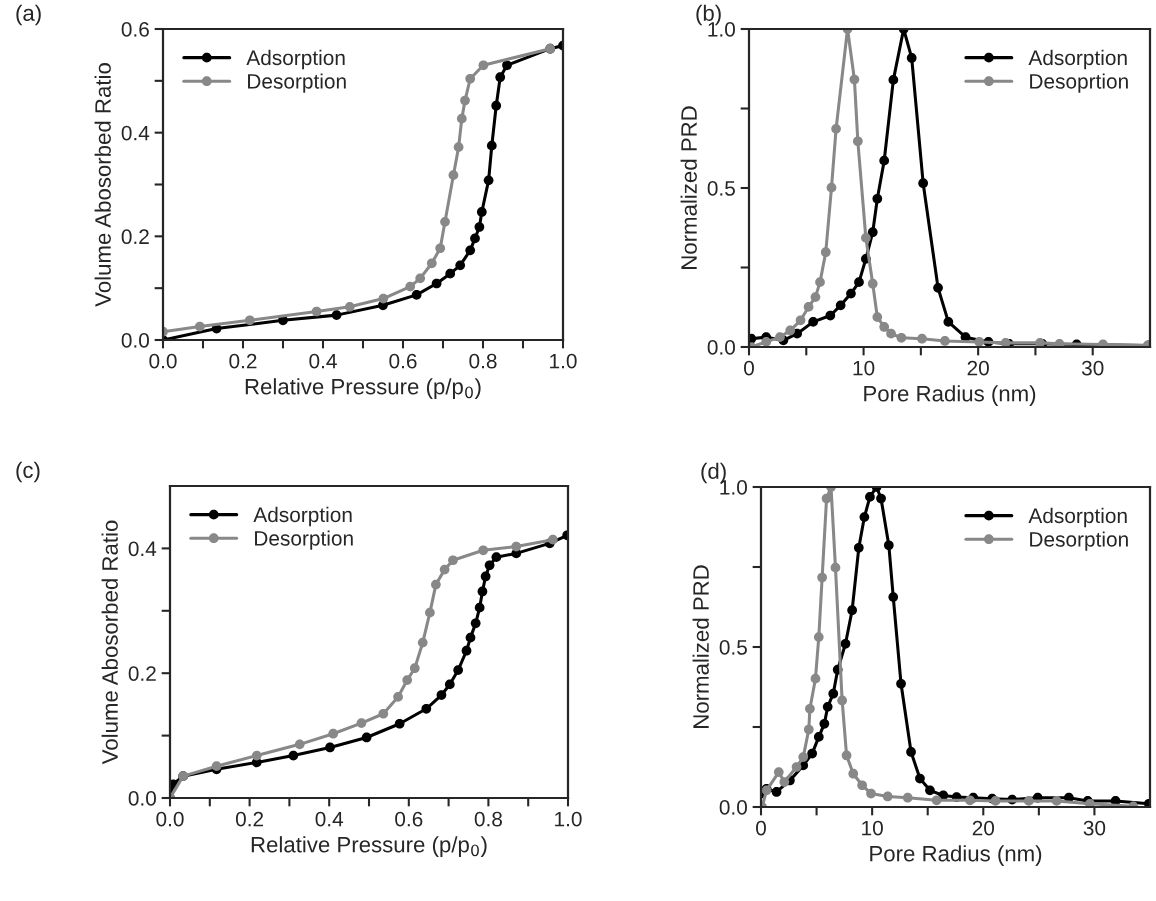 The image size is (1156, 901). What do you see at coordinates (28, 15) in the screenshot?
I see `text: (a)` at bounding box center [28, 15].